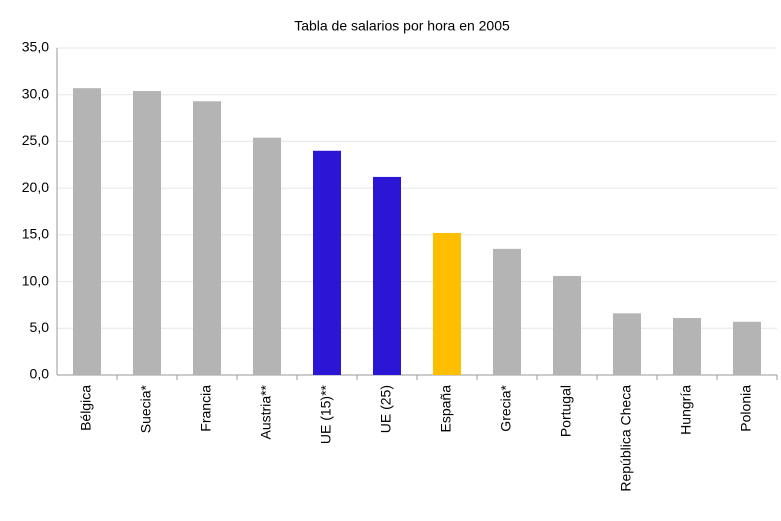 This screenshot has height=521, width=781. What do you see at coordinates (35, 234) in the screenshot?
I see `y-tick-label: 15,0` at bounding box center [35, 234].